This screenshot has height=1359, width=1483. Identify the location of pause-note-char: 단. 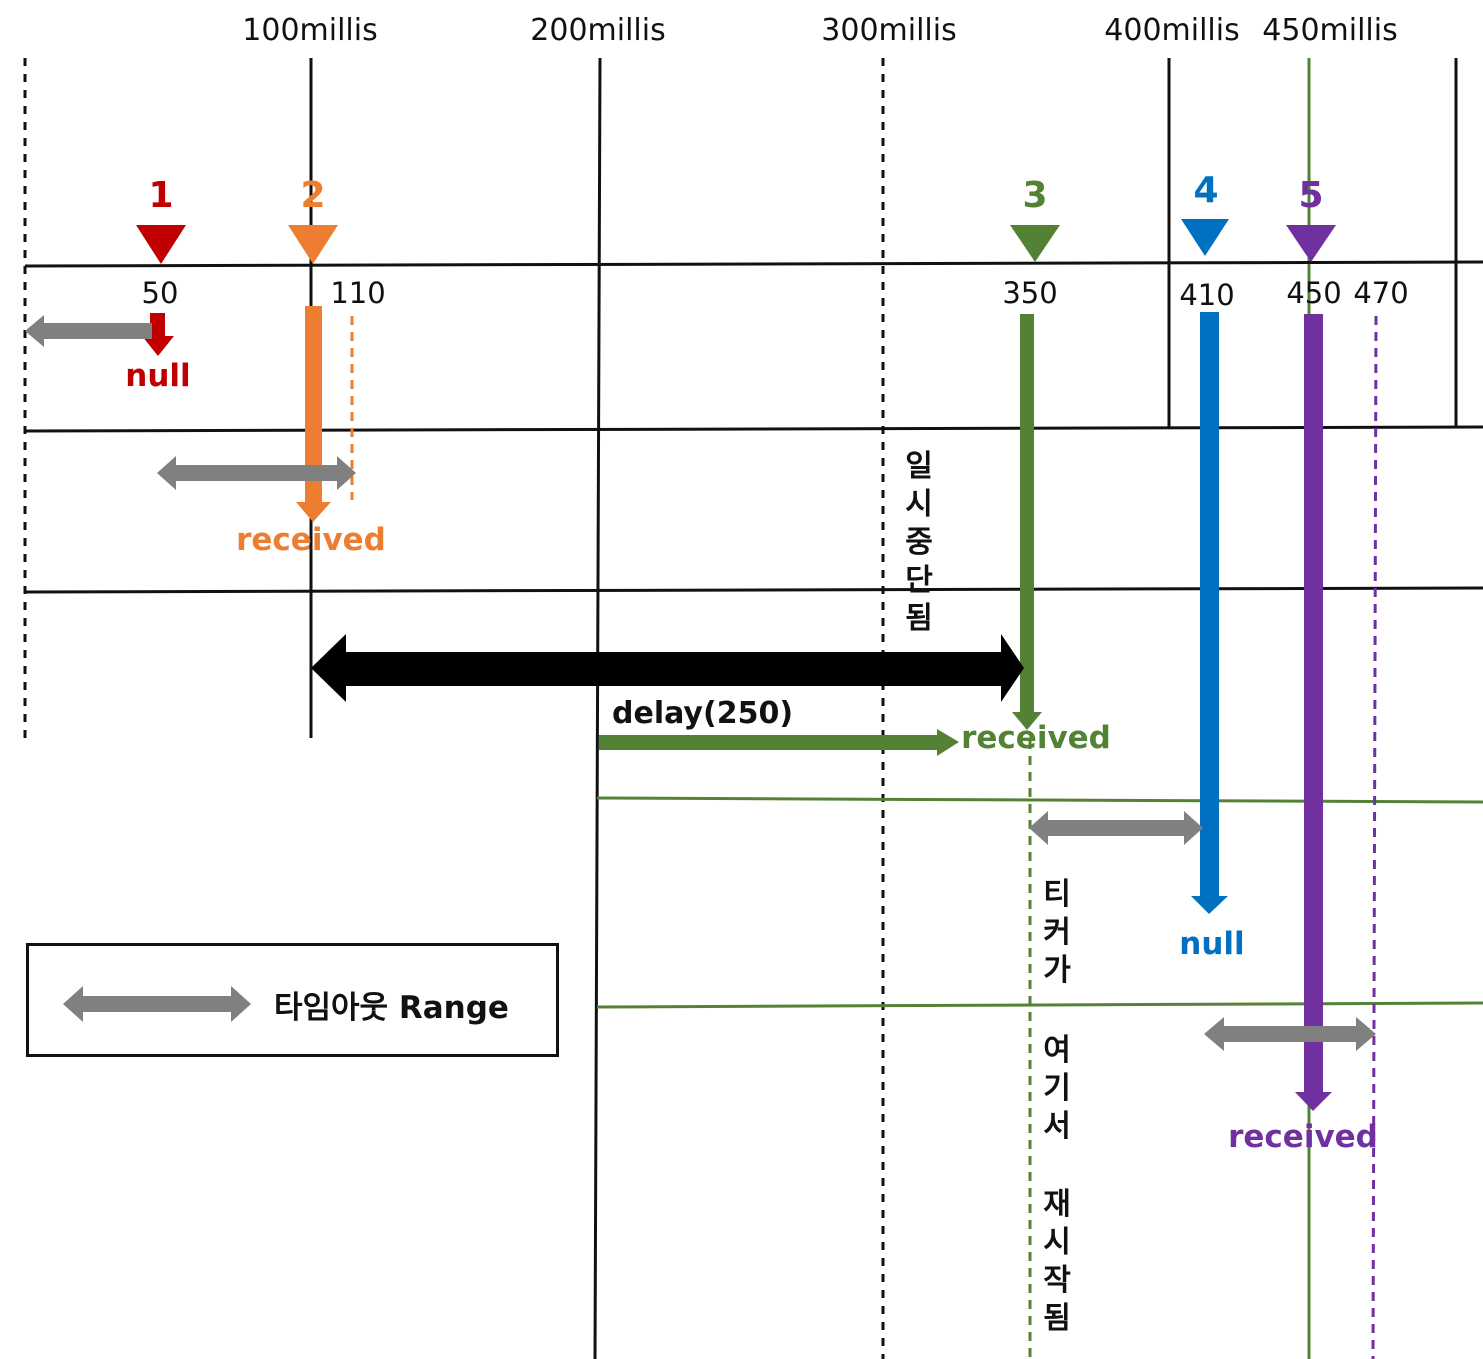
(919, 580).